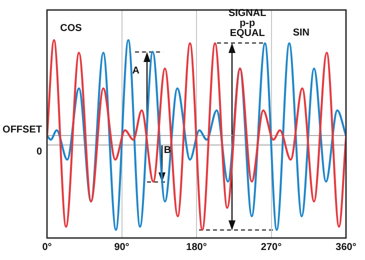 Image resolution: width=365 pixels, height=260 pixels. Describe the element at coordinates (136, 70) in the screenshot. I see `annotation: A` at that location.